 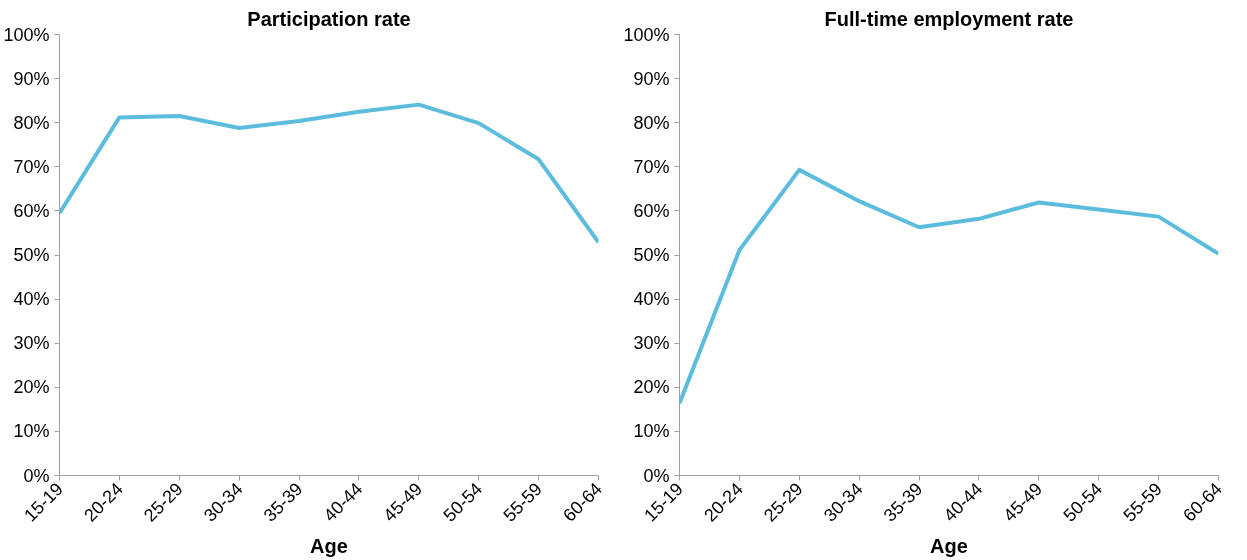 What do you see at coordinates (329, 18) in the screenshot?
I see `chart-title: Participation rate` at bounding box center [329, 18].